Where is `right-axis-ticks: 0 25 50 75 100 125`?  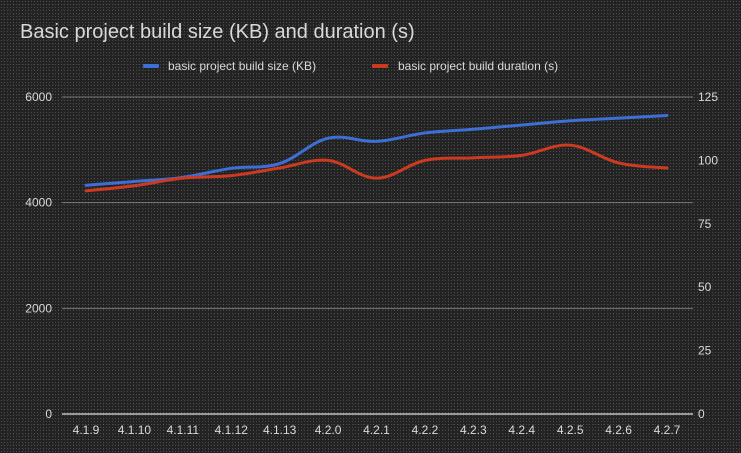
right-axis-ticks: 0 25 50 75 100 125 is located at coordinates (708, 255).